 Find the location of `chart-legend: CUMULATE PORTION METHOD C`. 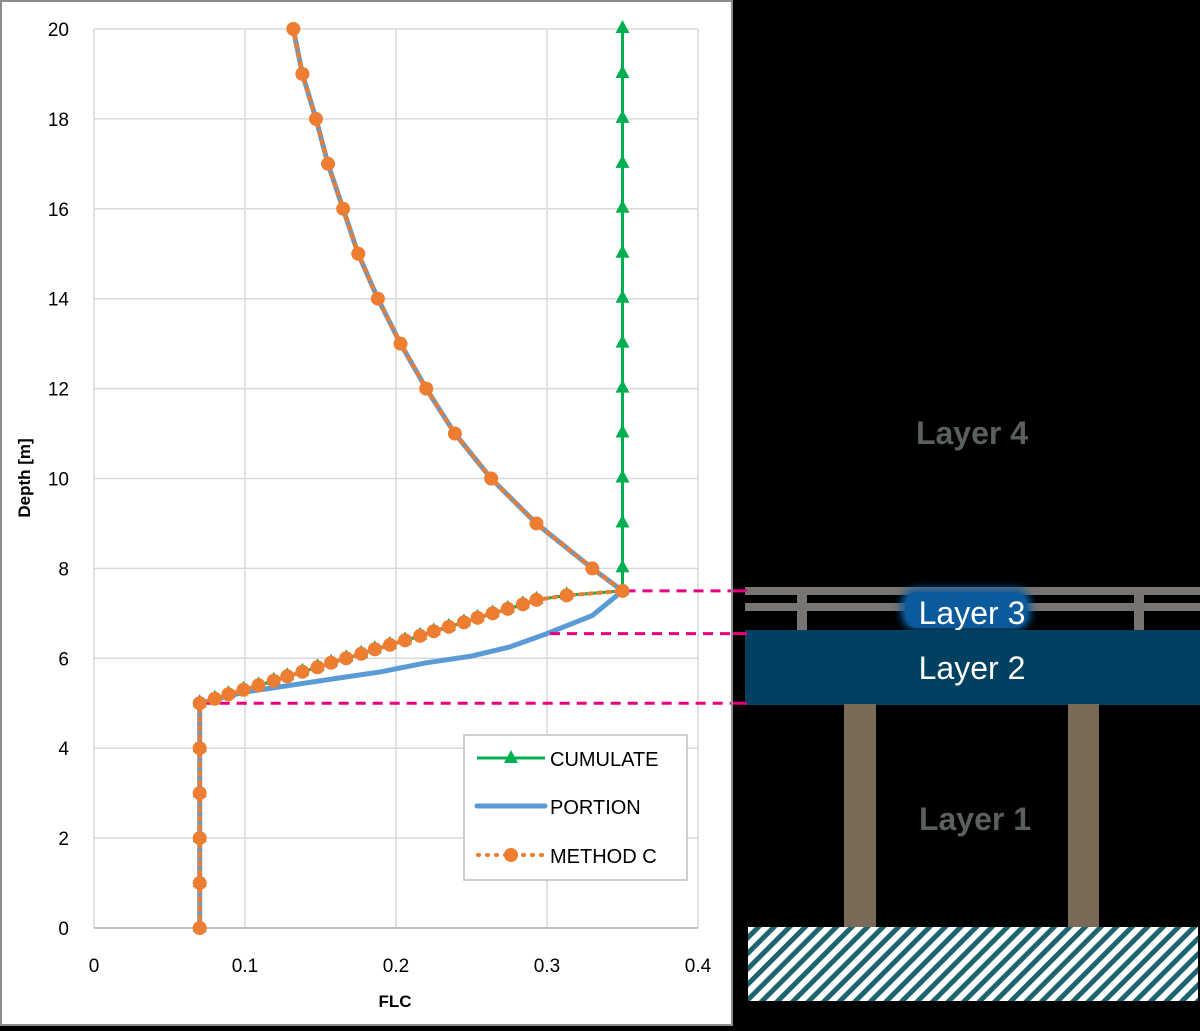

chart-legend: CUMULATE PORTION METHOD C is located at coordinates (575, 807).